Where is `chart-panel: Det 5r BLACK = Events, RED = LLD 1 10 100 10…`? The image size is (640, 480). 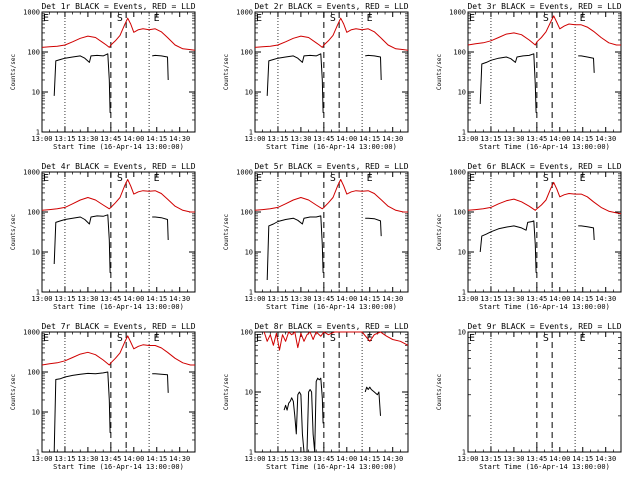 chart-panel: Det 5r BLACK = Events, RED = LLD 1 10 100 10… is located at coordinates (316, 236).